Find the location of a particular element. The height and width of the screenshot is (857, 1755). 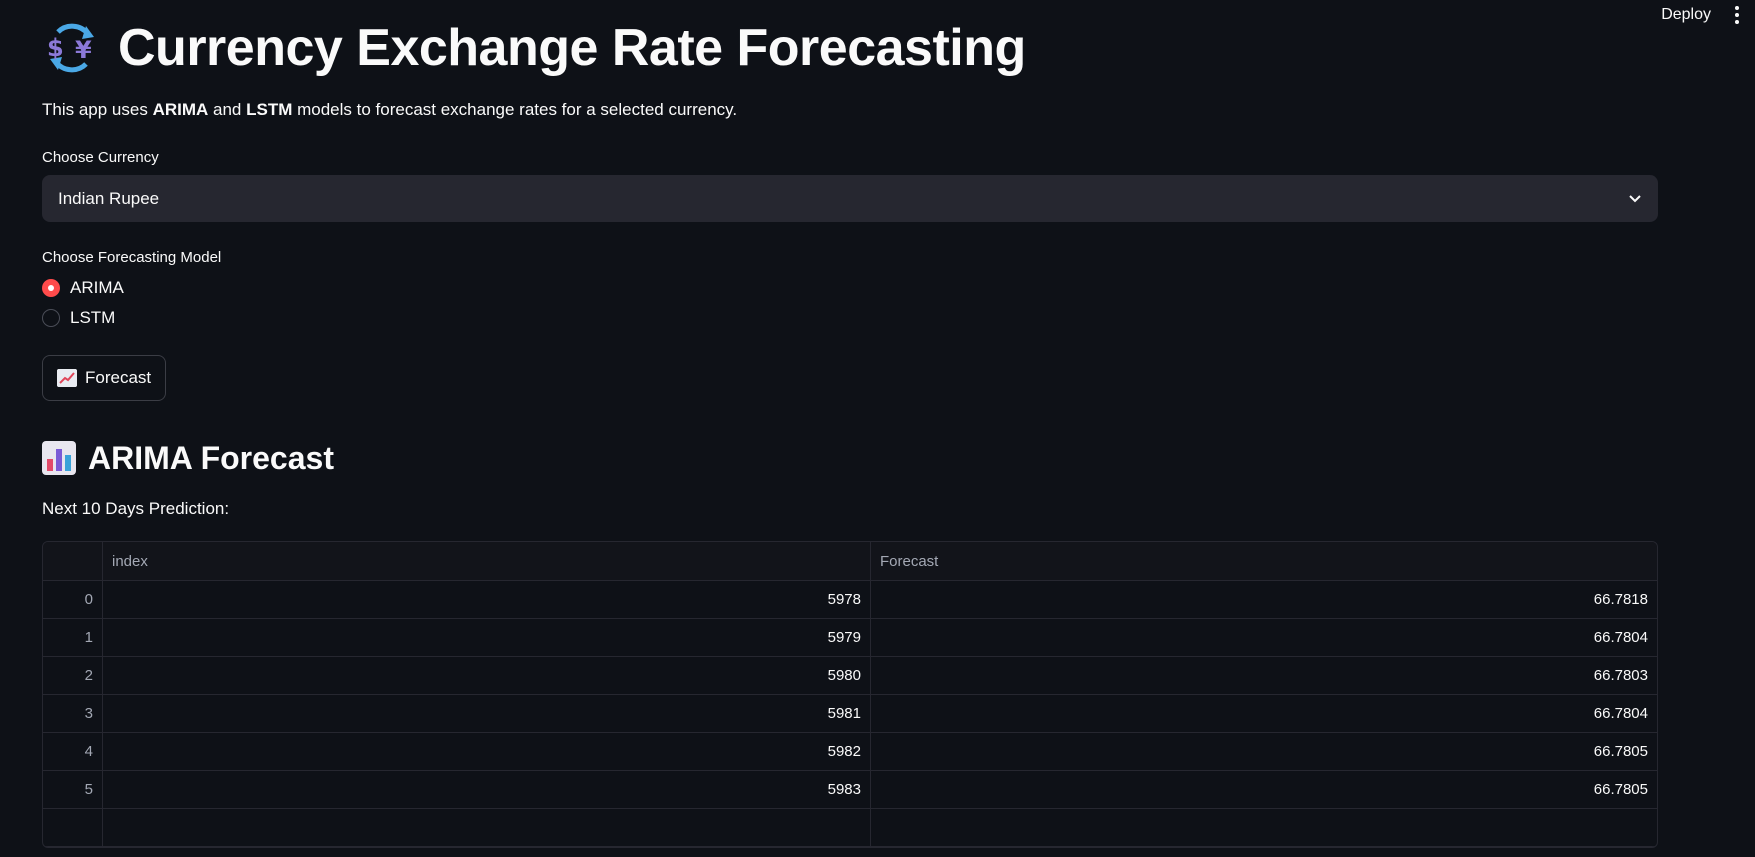

index-cell: 5982 is located at coordinates (487, 751).